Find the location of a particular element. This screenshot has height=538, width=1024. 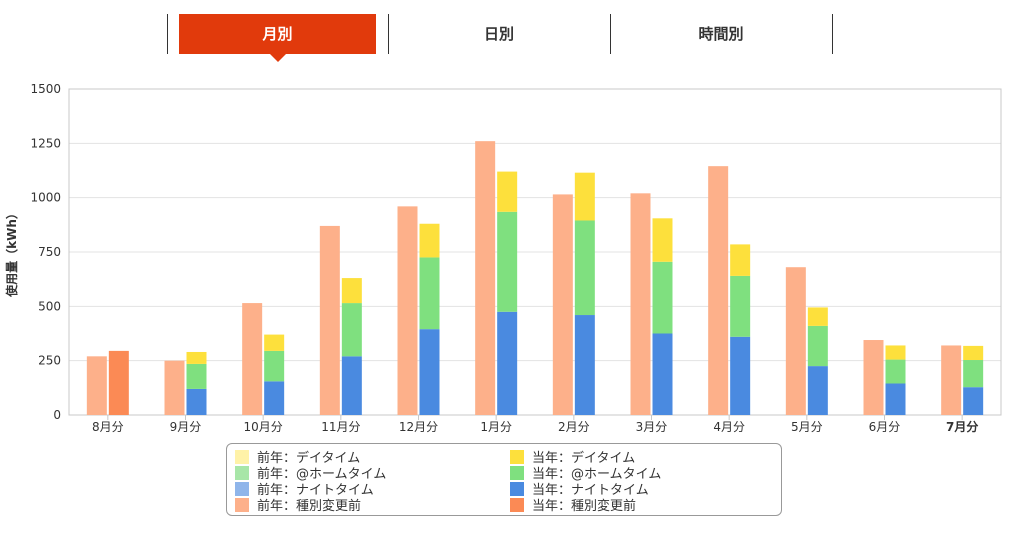

legend-item: 前年：種別変更前 is located at coordinates (298, 506).